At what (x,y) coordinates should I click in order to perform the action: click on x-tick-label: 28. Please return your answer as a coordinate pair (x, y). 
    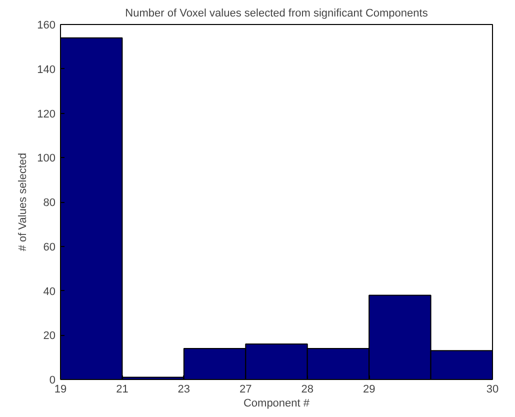
    Looking at the image, I should click on (307, 390).